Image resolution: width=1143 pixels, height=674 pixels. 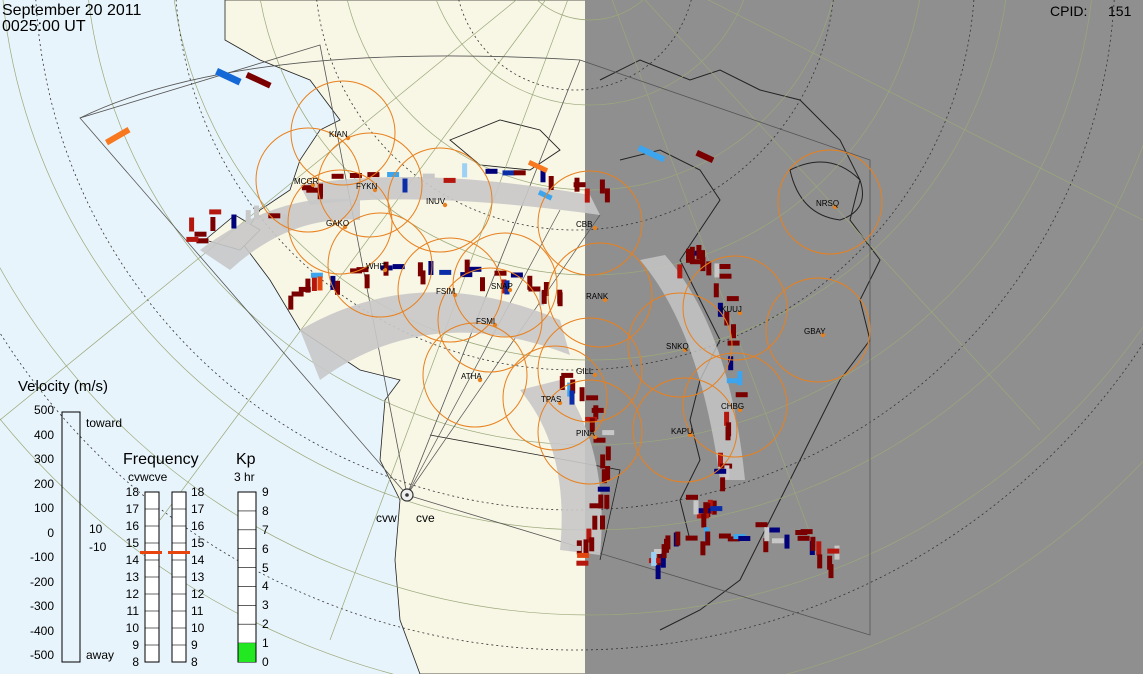 I want to click on velocity-tick: 300, so click(x=43, y=459).